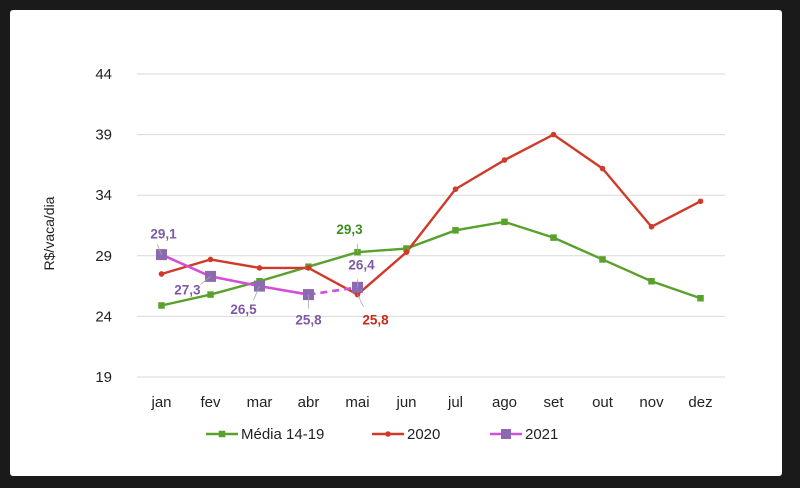 The height and width of the screenshot is (488, 800). What do you see at coordinates (405, 402) in the screenshot?
I see `x-tick-label: jun` at bounding box center [405, 402].